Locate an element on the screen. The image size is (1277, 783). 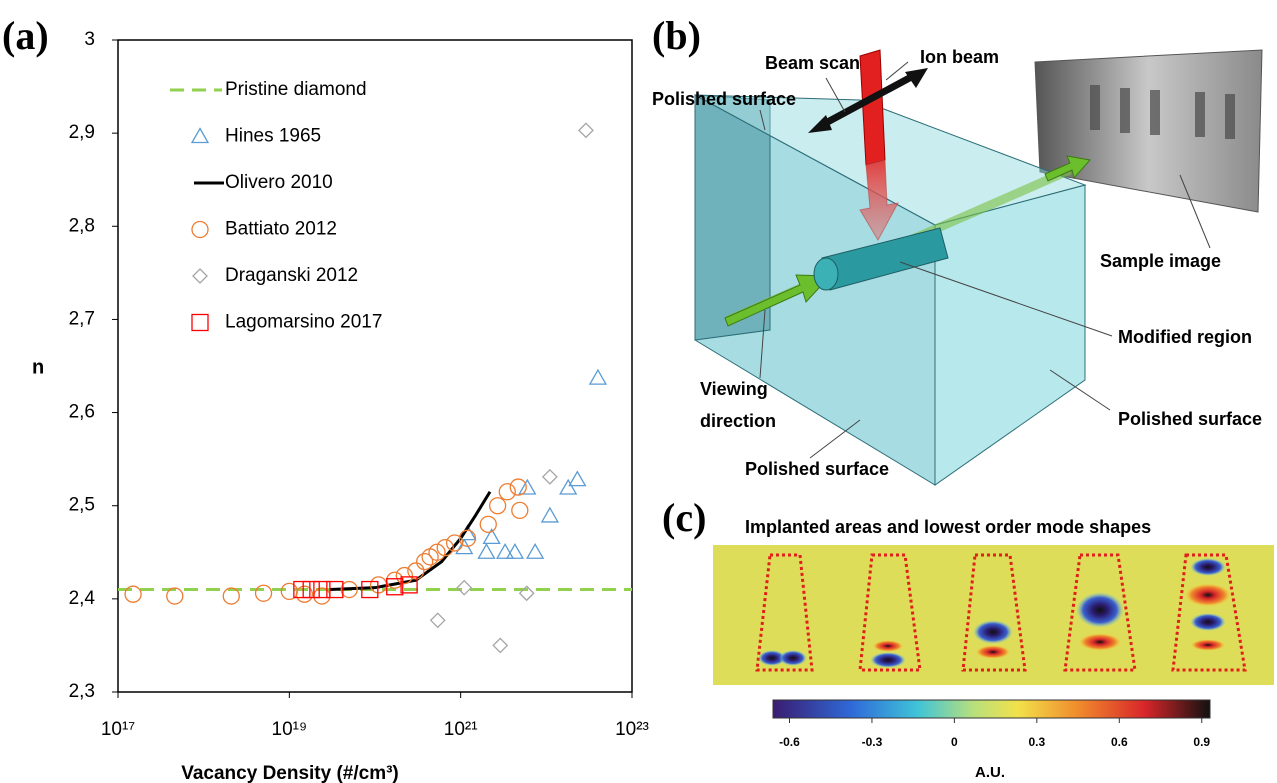
implant-outlines is located at coordinates (1001, 612).